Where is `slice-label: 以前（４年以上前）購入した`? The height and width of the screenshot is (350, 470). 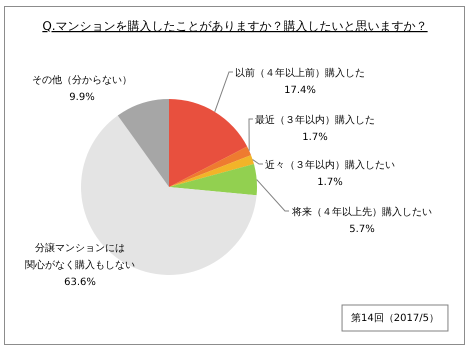 slice-label: 以前（４年以上前）購入した is located at coordinates (300, 73).